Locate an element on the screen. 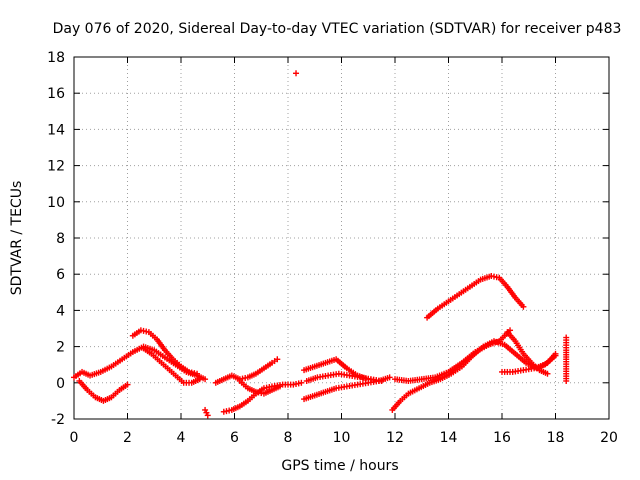  y-tick-label: 0 is located at coordinates (60, 384).